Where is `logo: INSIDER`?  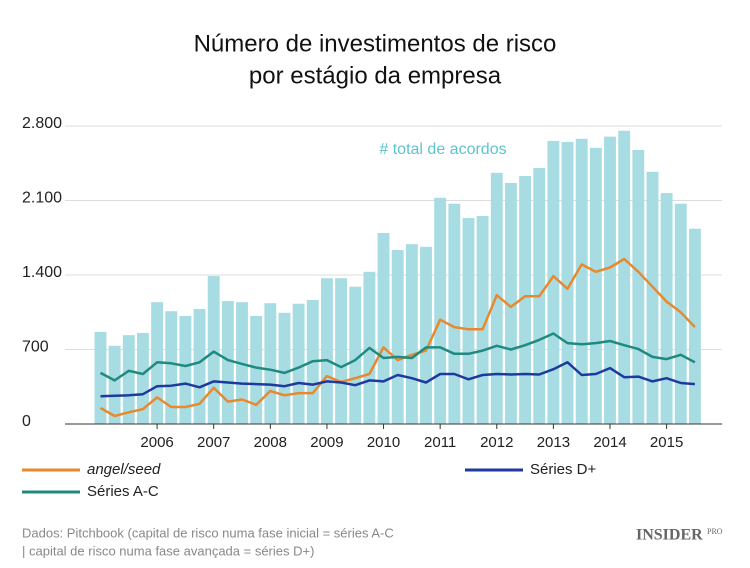
logo: INSIDER is located at coordinates (669, 535).